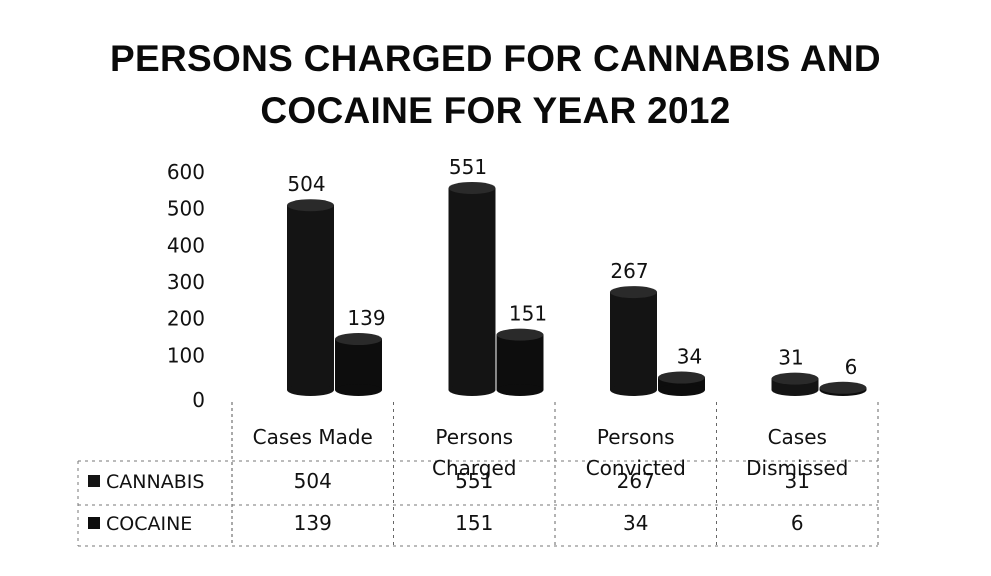 Image resolution: width=991 pixels, height=576 pixels. What do you see at coordinates (306, 184) in the screenshot?
I see `bar-value-label: 504` at bounding box center [306, 184].